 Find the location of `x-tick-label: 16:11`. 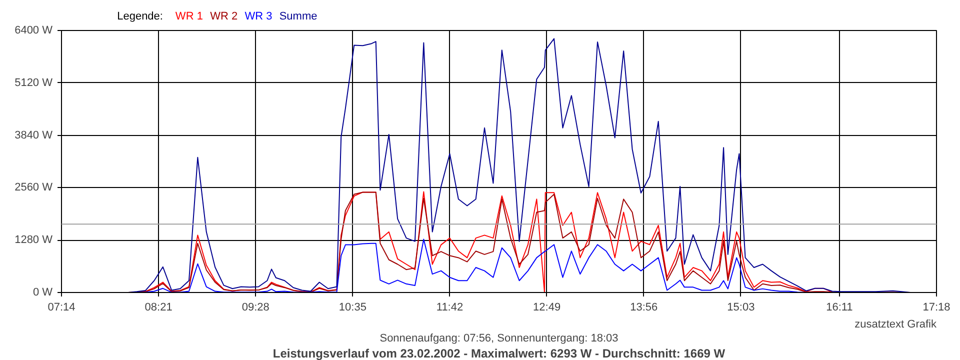

x-tick-label: 16:11 is located at coordinates (839, 308).